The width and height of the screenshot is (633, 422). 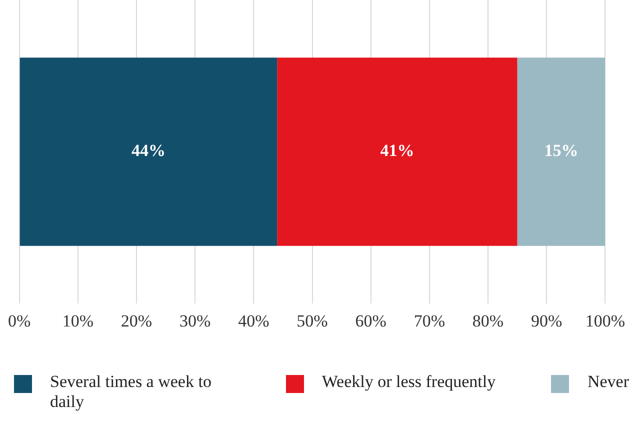 What do you see at coordinates (430, 320) in the screenshot?
I see `x-tick-label: 70%` at bounding box center [430, 320].